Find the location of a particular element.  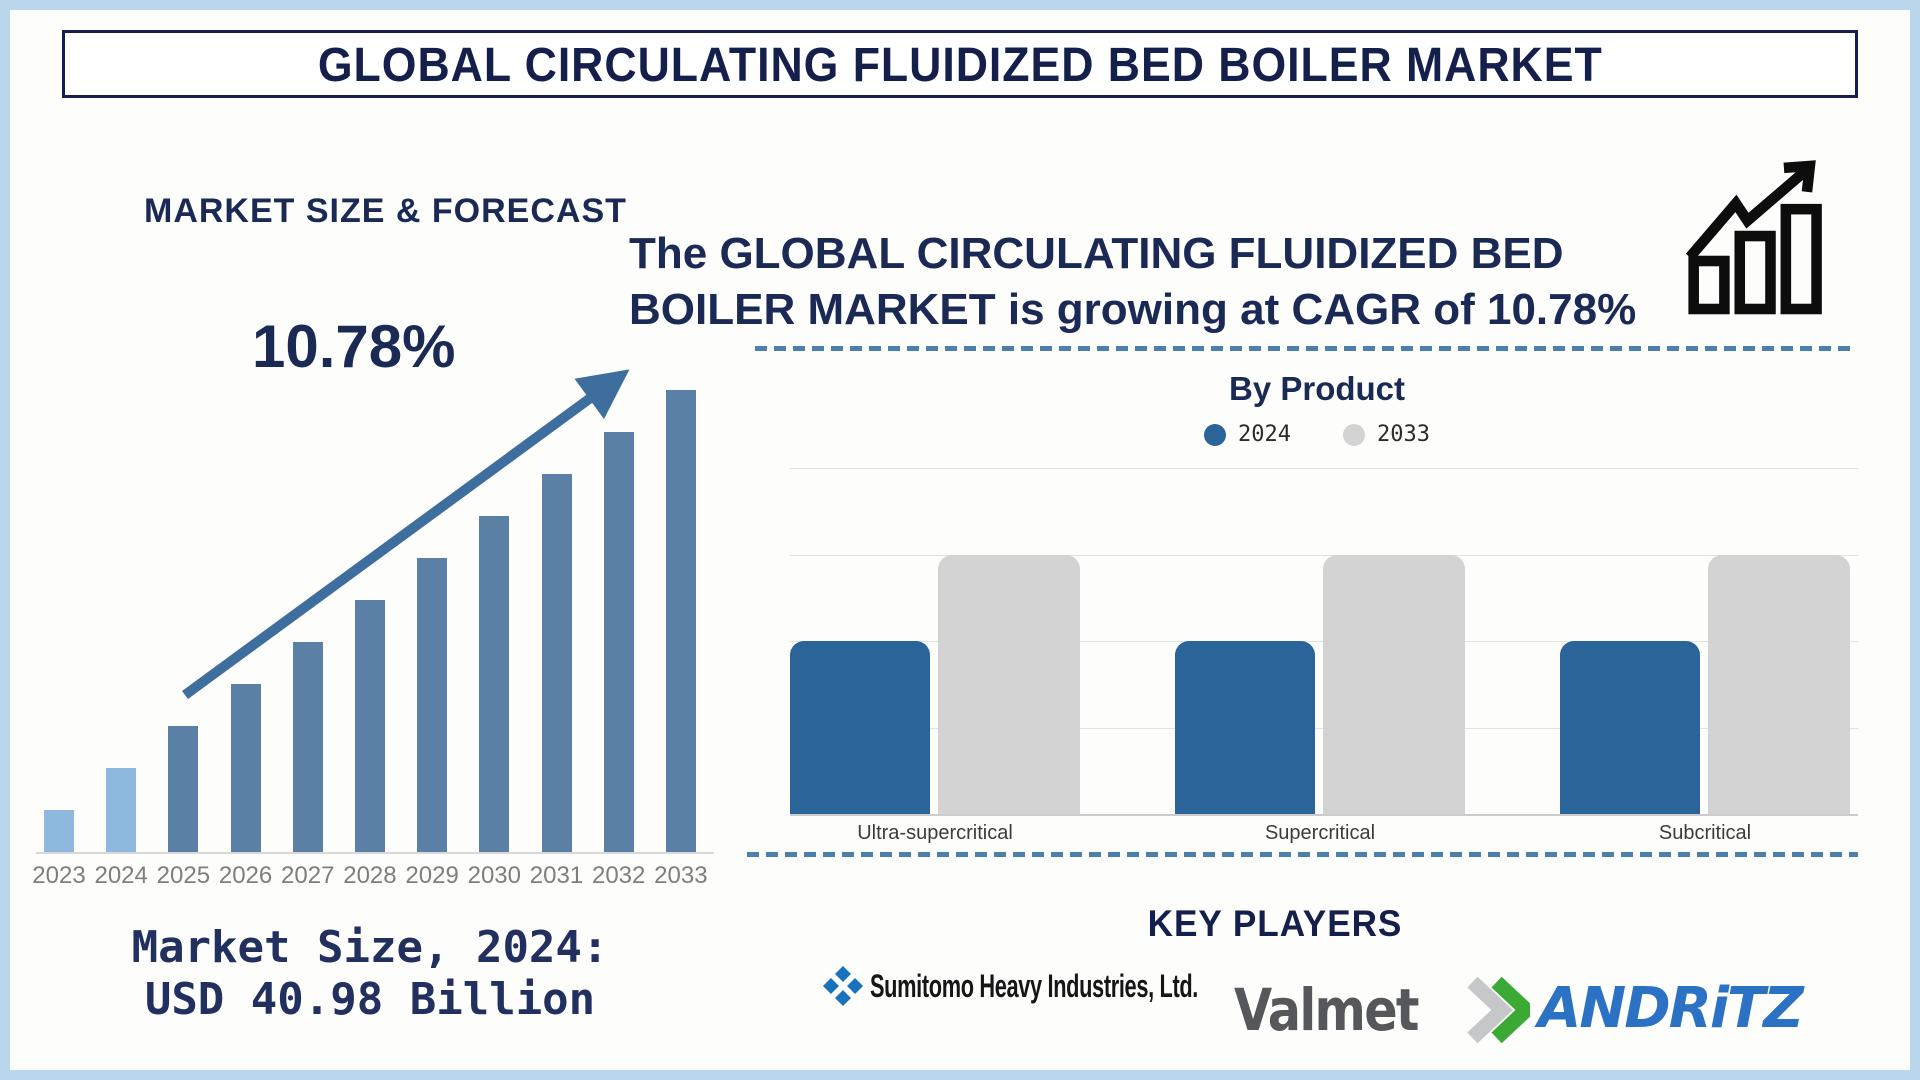

growth-trend-arrow-icon is located at coordinates (406, 534).